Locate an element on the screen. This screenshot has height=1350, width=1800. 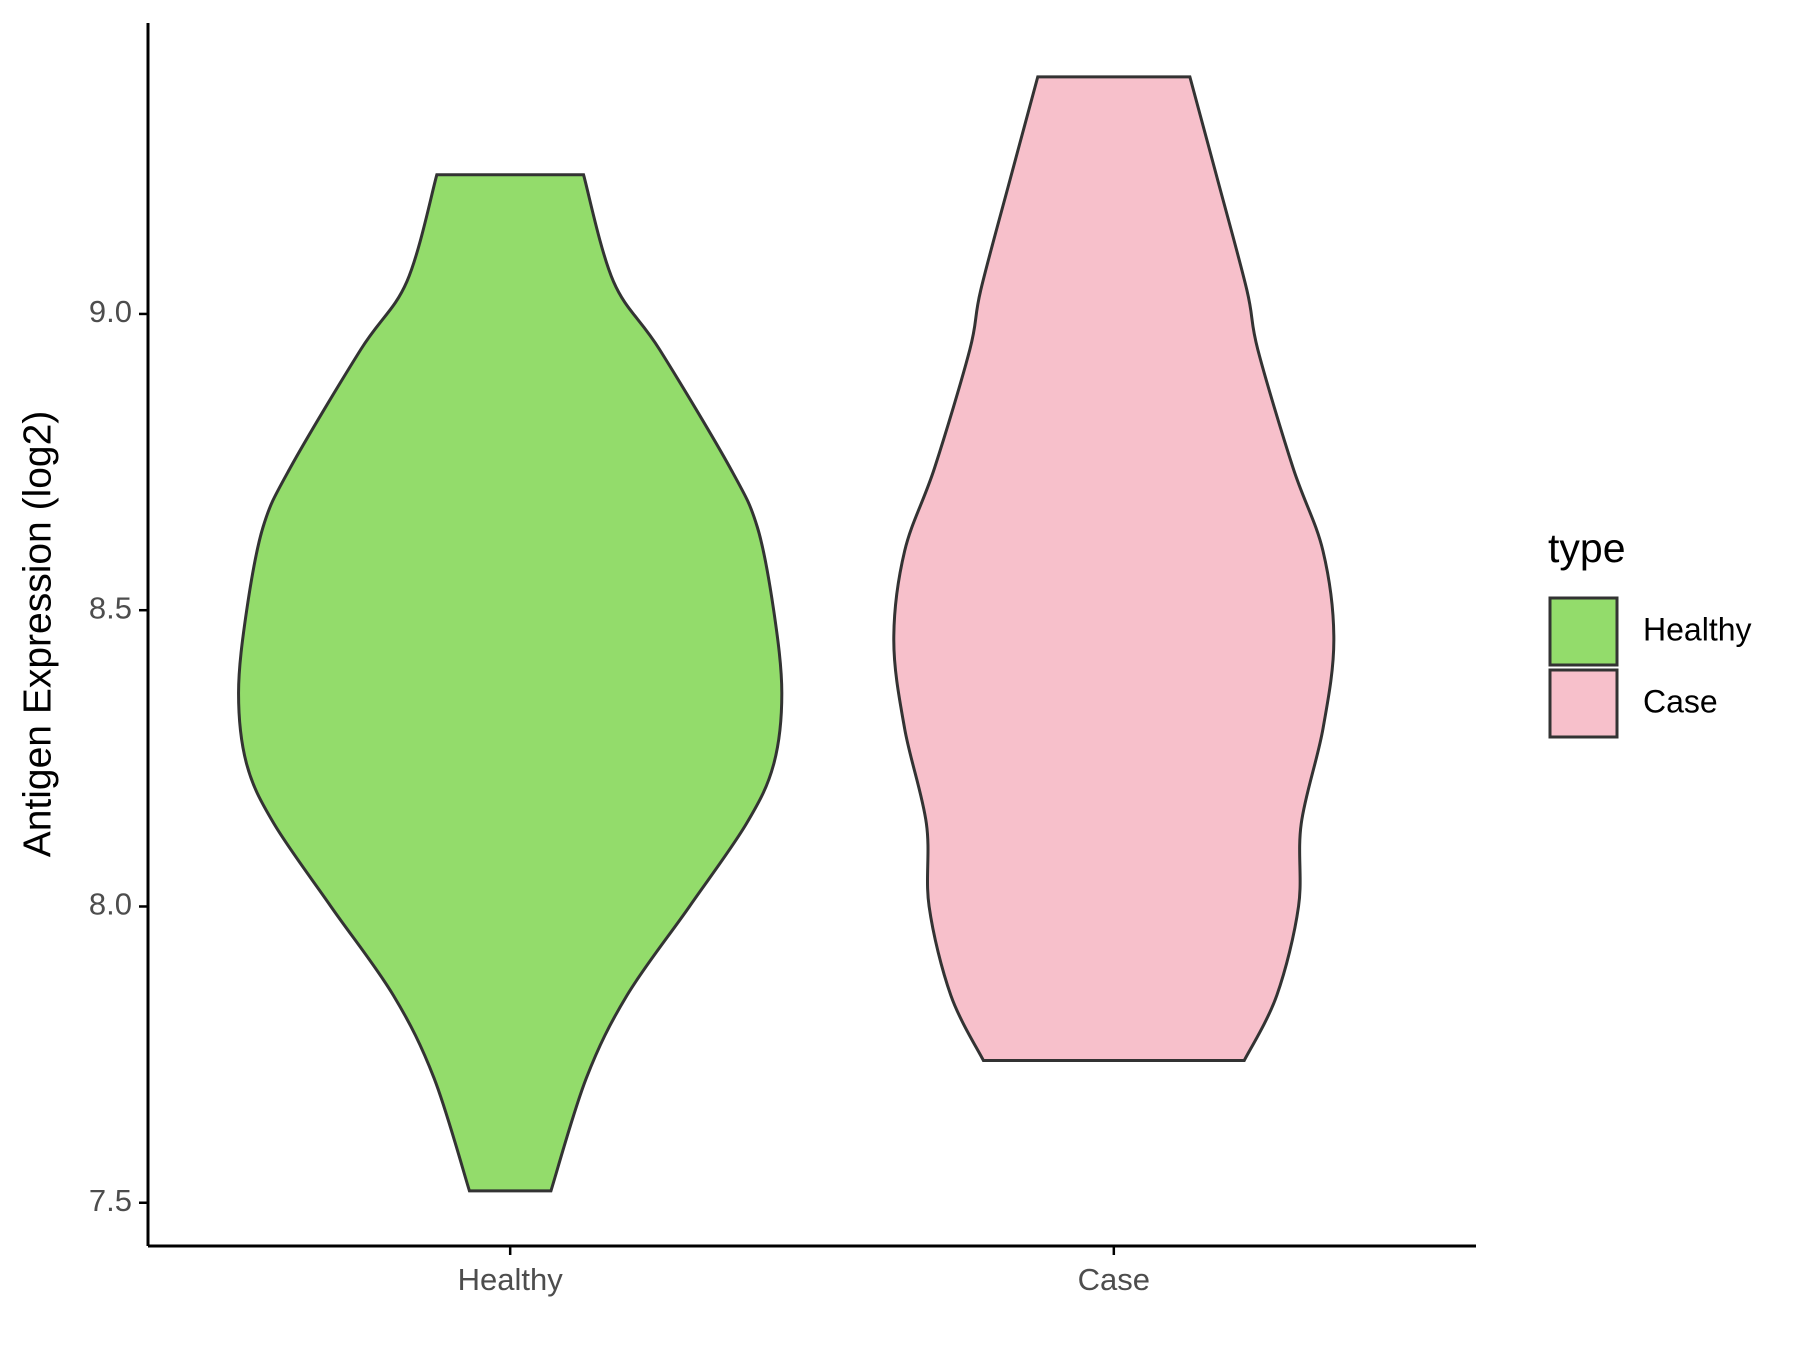
x-tick-label: Healthy is located at coordinates (511, 1279).